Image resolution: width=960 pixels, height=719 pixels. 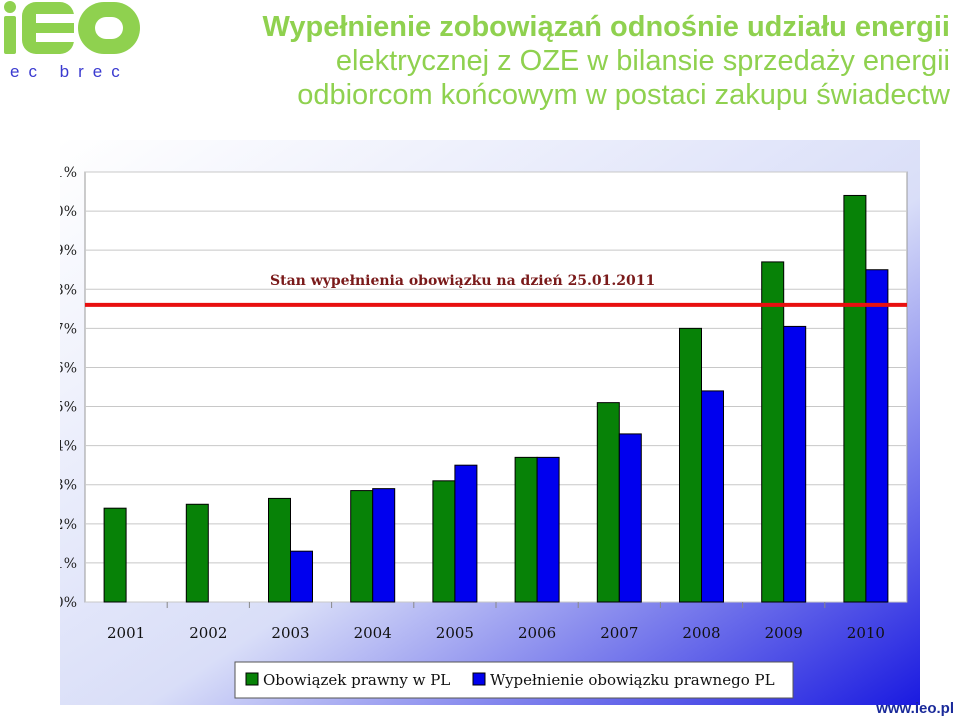 I want to click on y-tick-label: 8%, so click(x=68, y=290).